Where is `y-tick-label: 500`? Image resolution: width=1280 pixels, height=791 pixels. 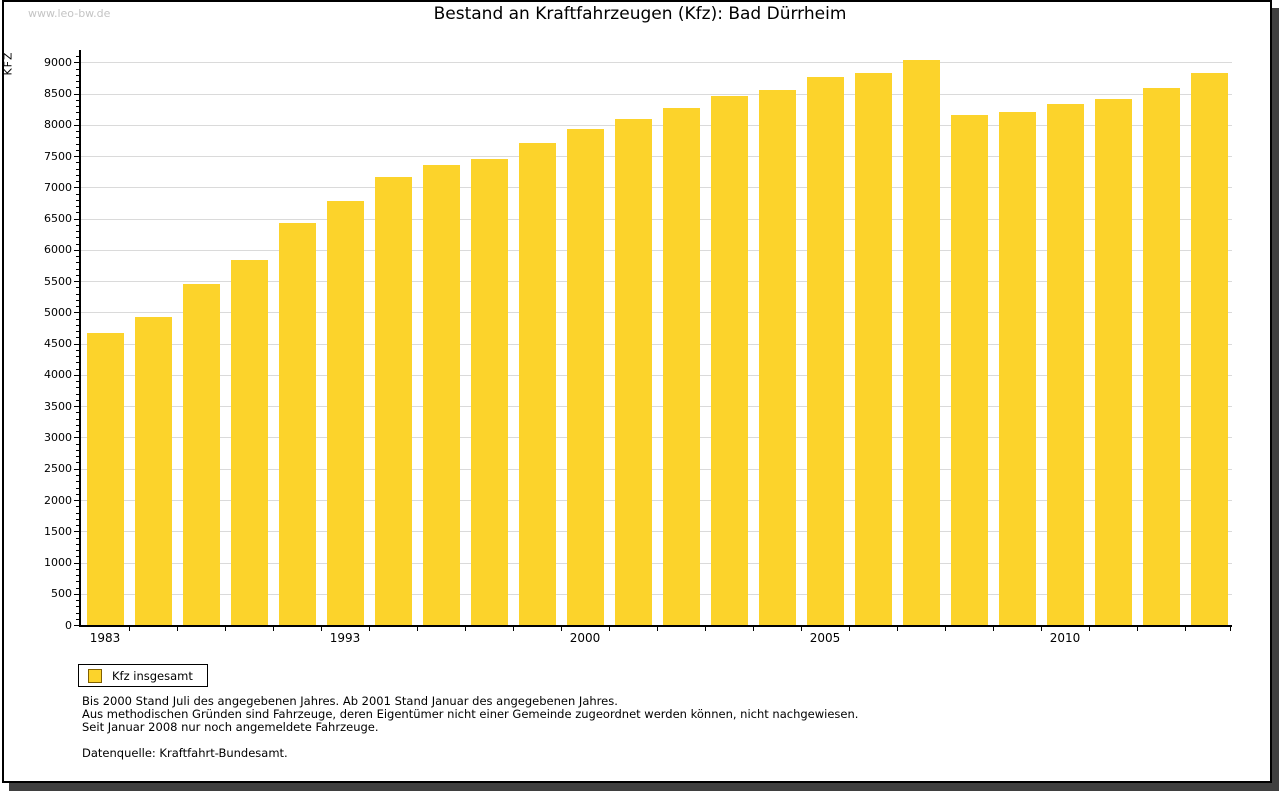 y-tick-label: 500 is located at coordinates (61, 594).